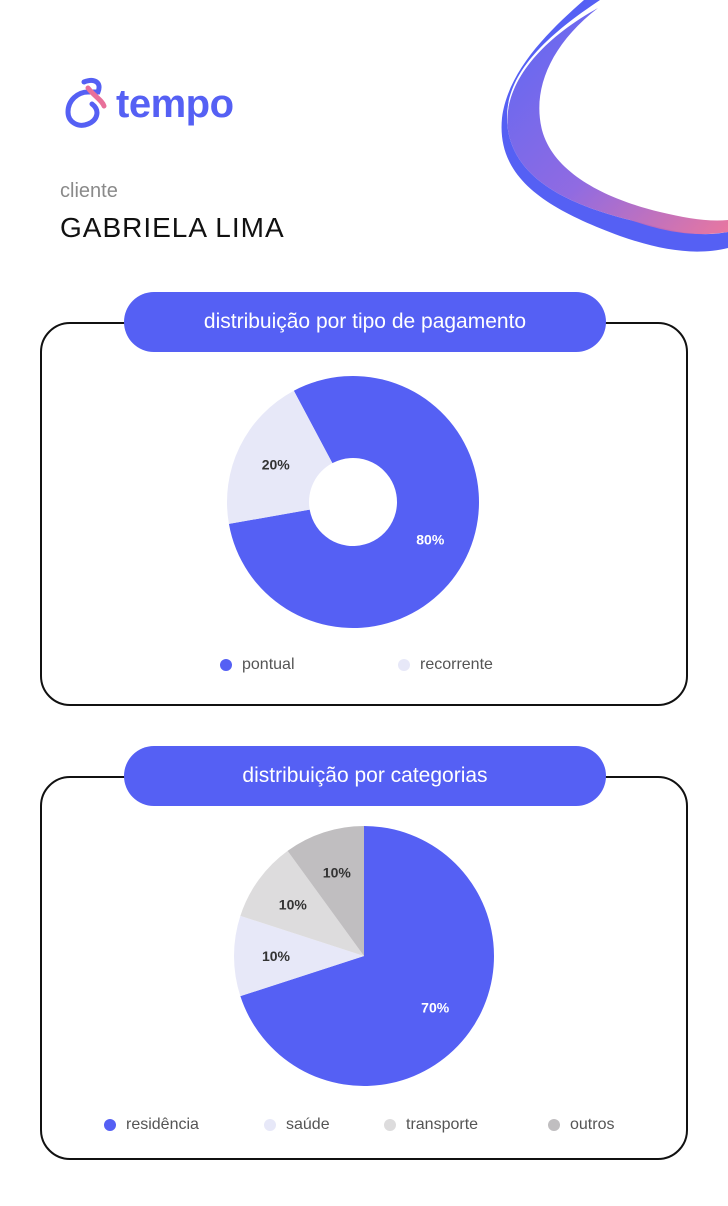  I want to click on legend-label: outros, so click(592, 1124).